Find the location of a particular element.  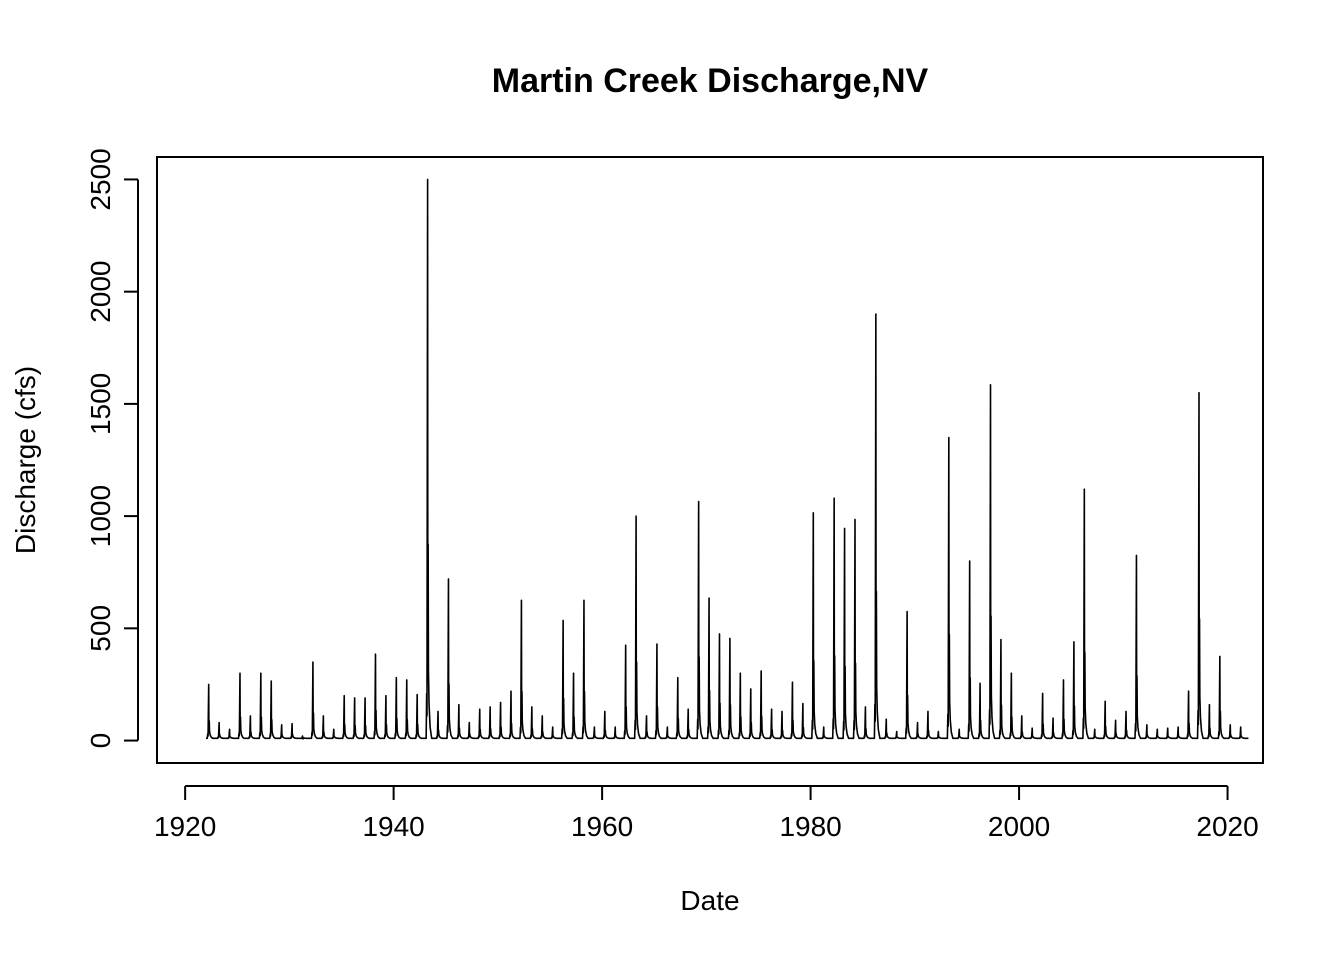

x-tick-label: 1940 is located at coordinates (393, 826).